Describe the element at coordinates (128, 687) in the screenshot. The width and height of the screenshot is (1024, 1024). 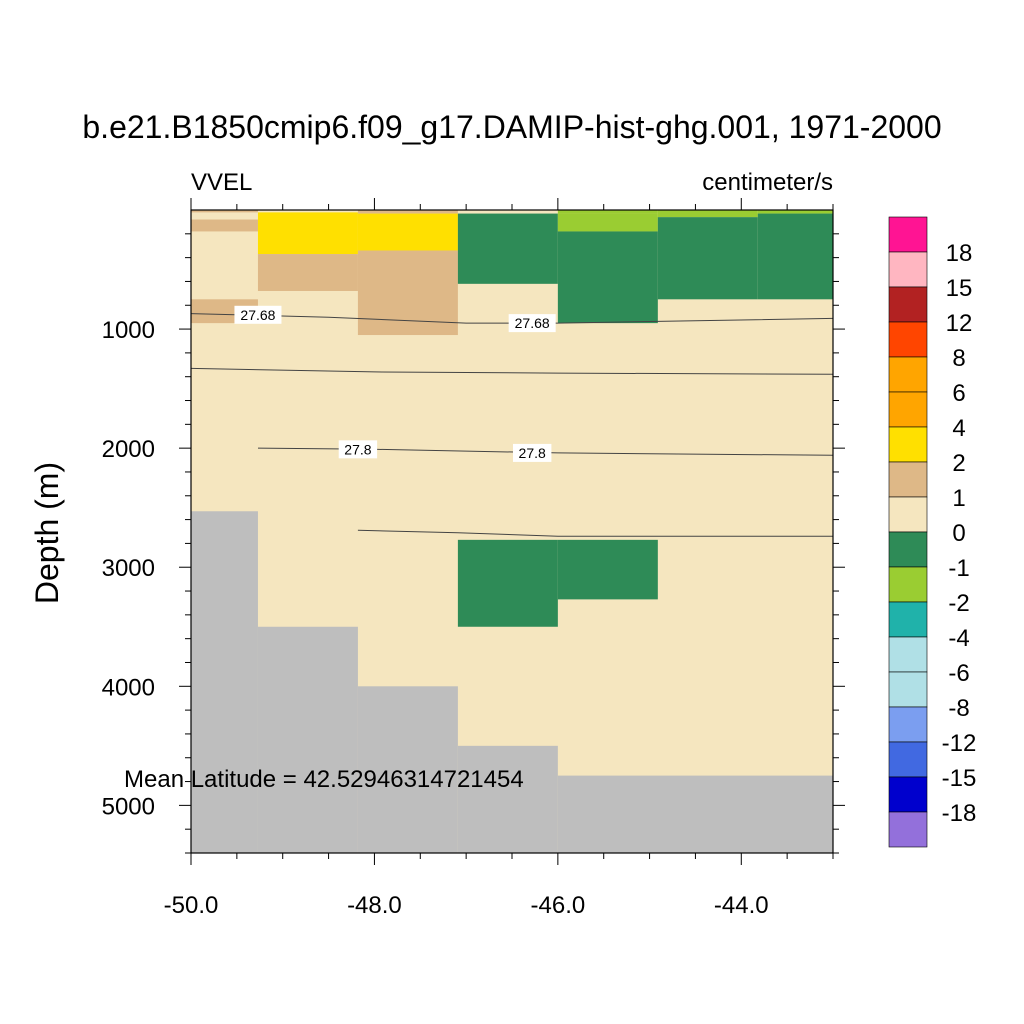
I see `y-tick-label: 4000` at that location.